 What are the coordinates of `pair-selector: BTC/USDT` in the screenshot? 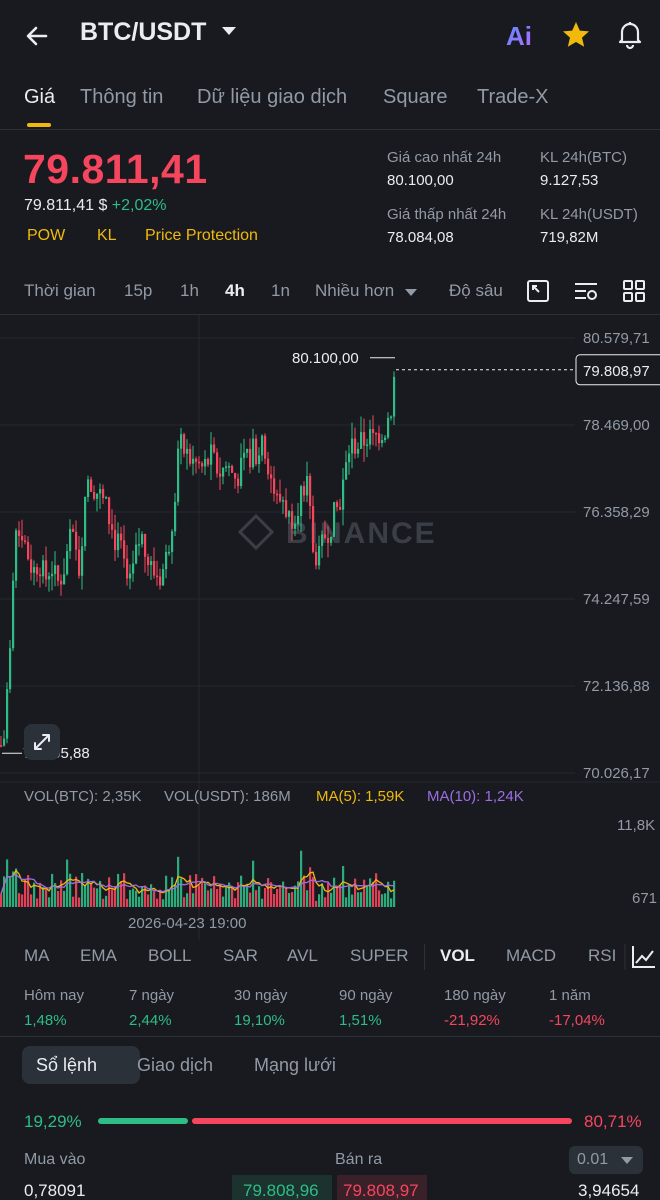 It's located at (143, 32).